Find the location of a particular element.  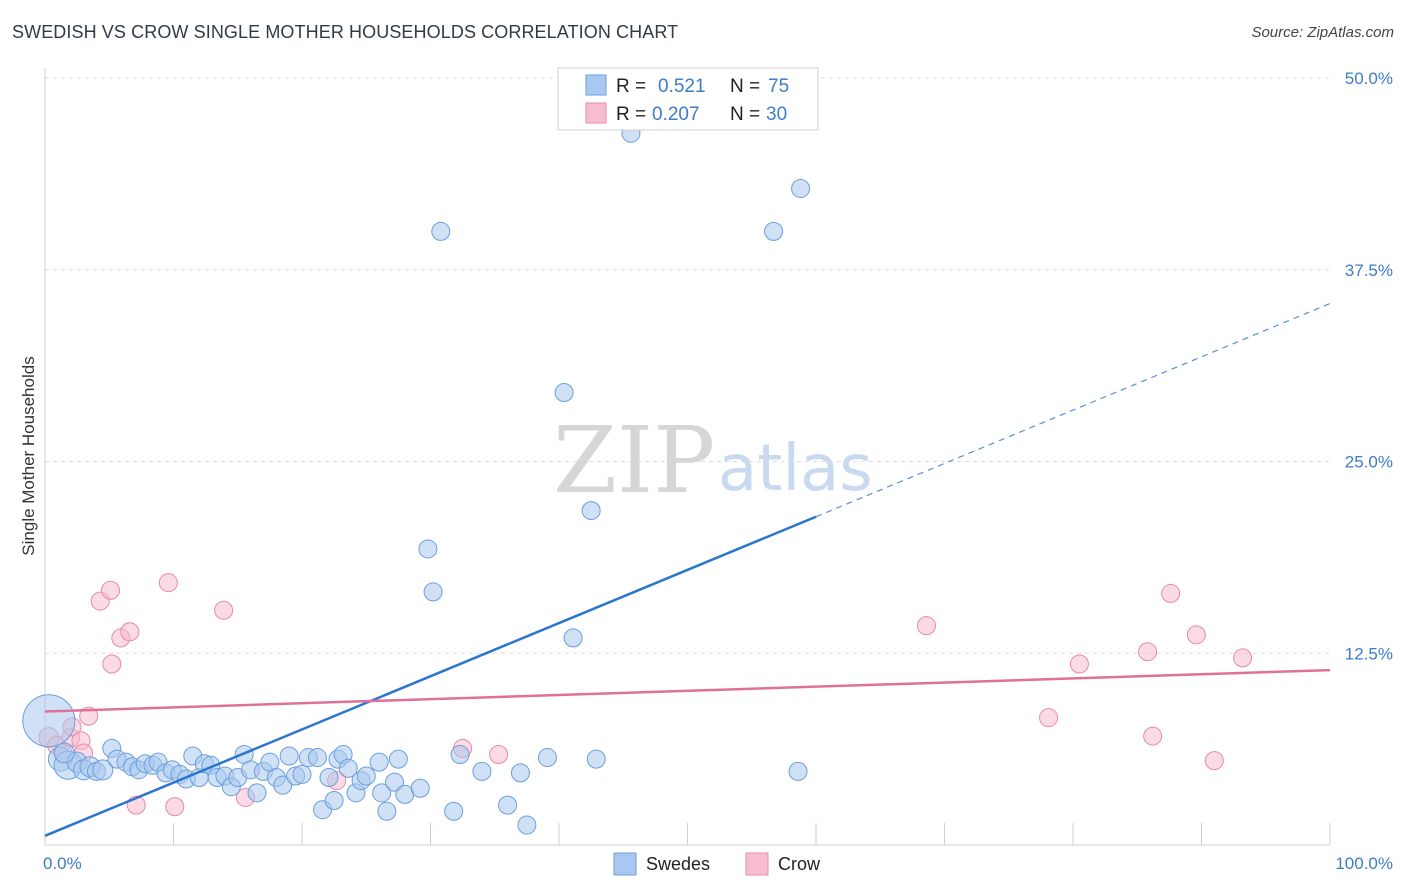

bottom-legend-swatch-swedes is located at coordinates (625, 864).